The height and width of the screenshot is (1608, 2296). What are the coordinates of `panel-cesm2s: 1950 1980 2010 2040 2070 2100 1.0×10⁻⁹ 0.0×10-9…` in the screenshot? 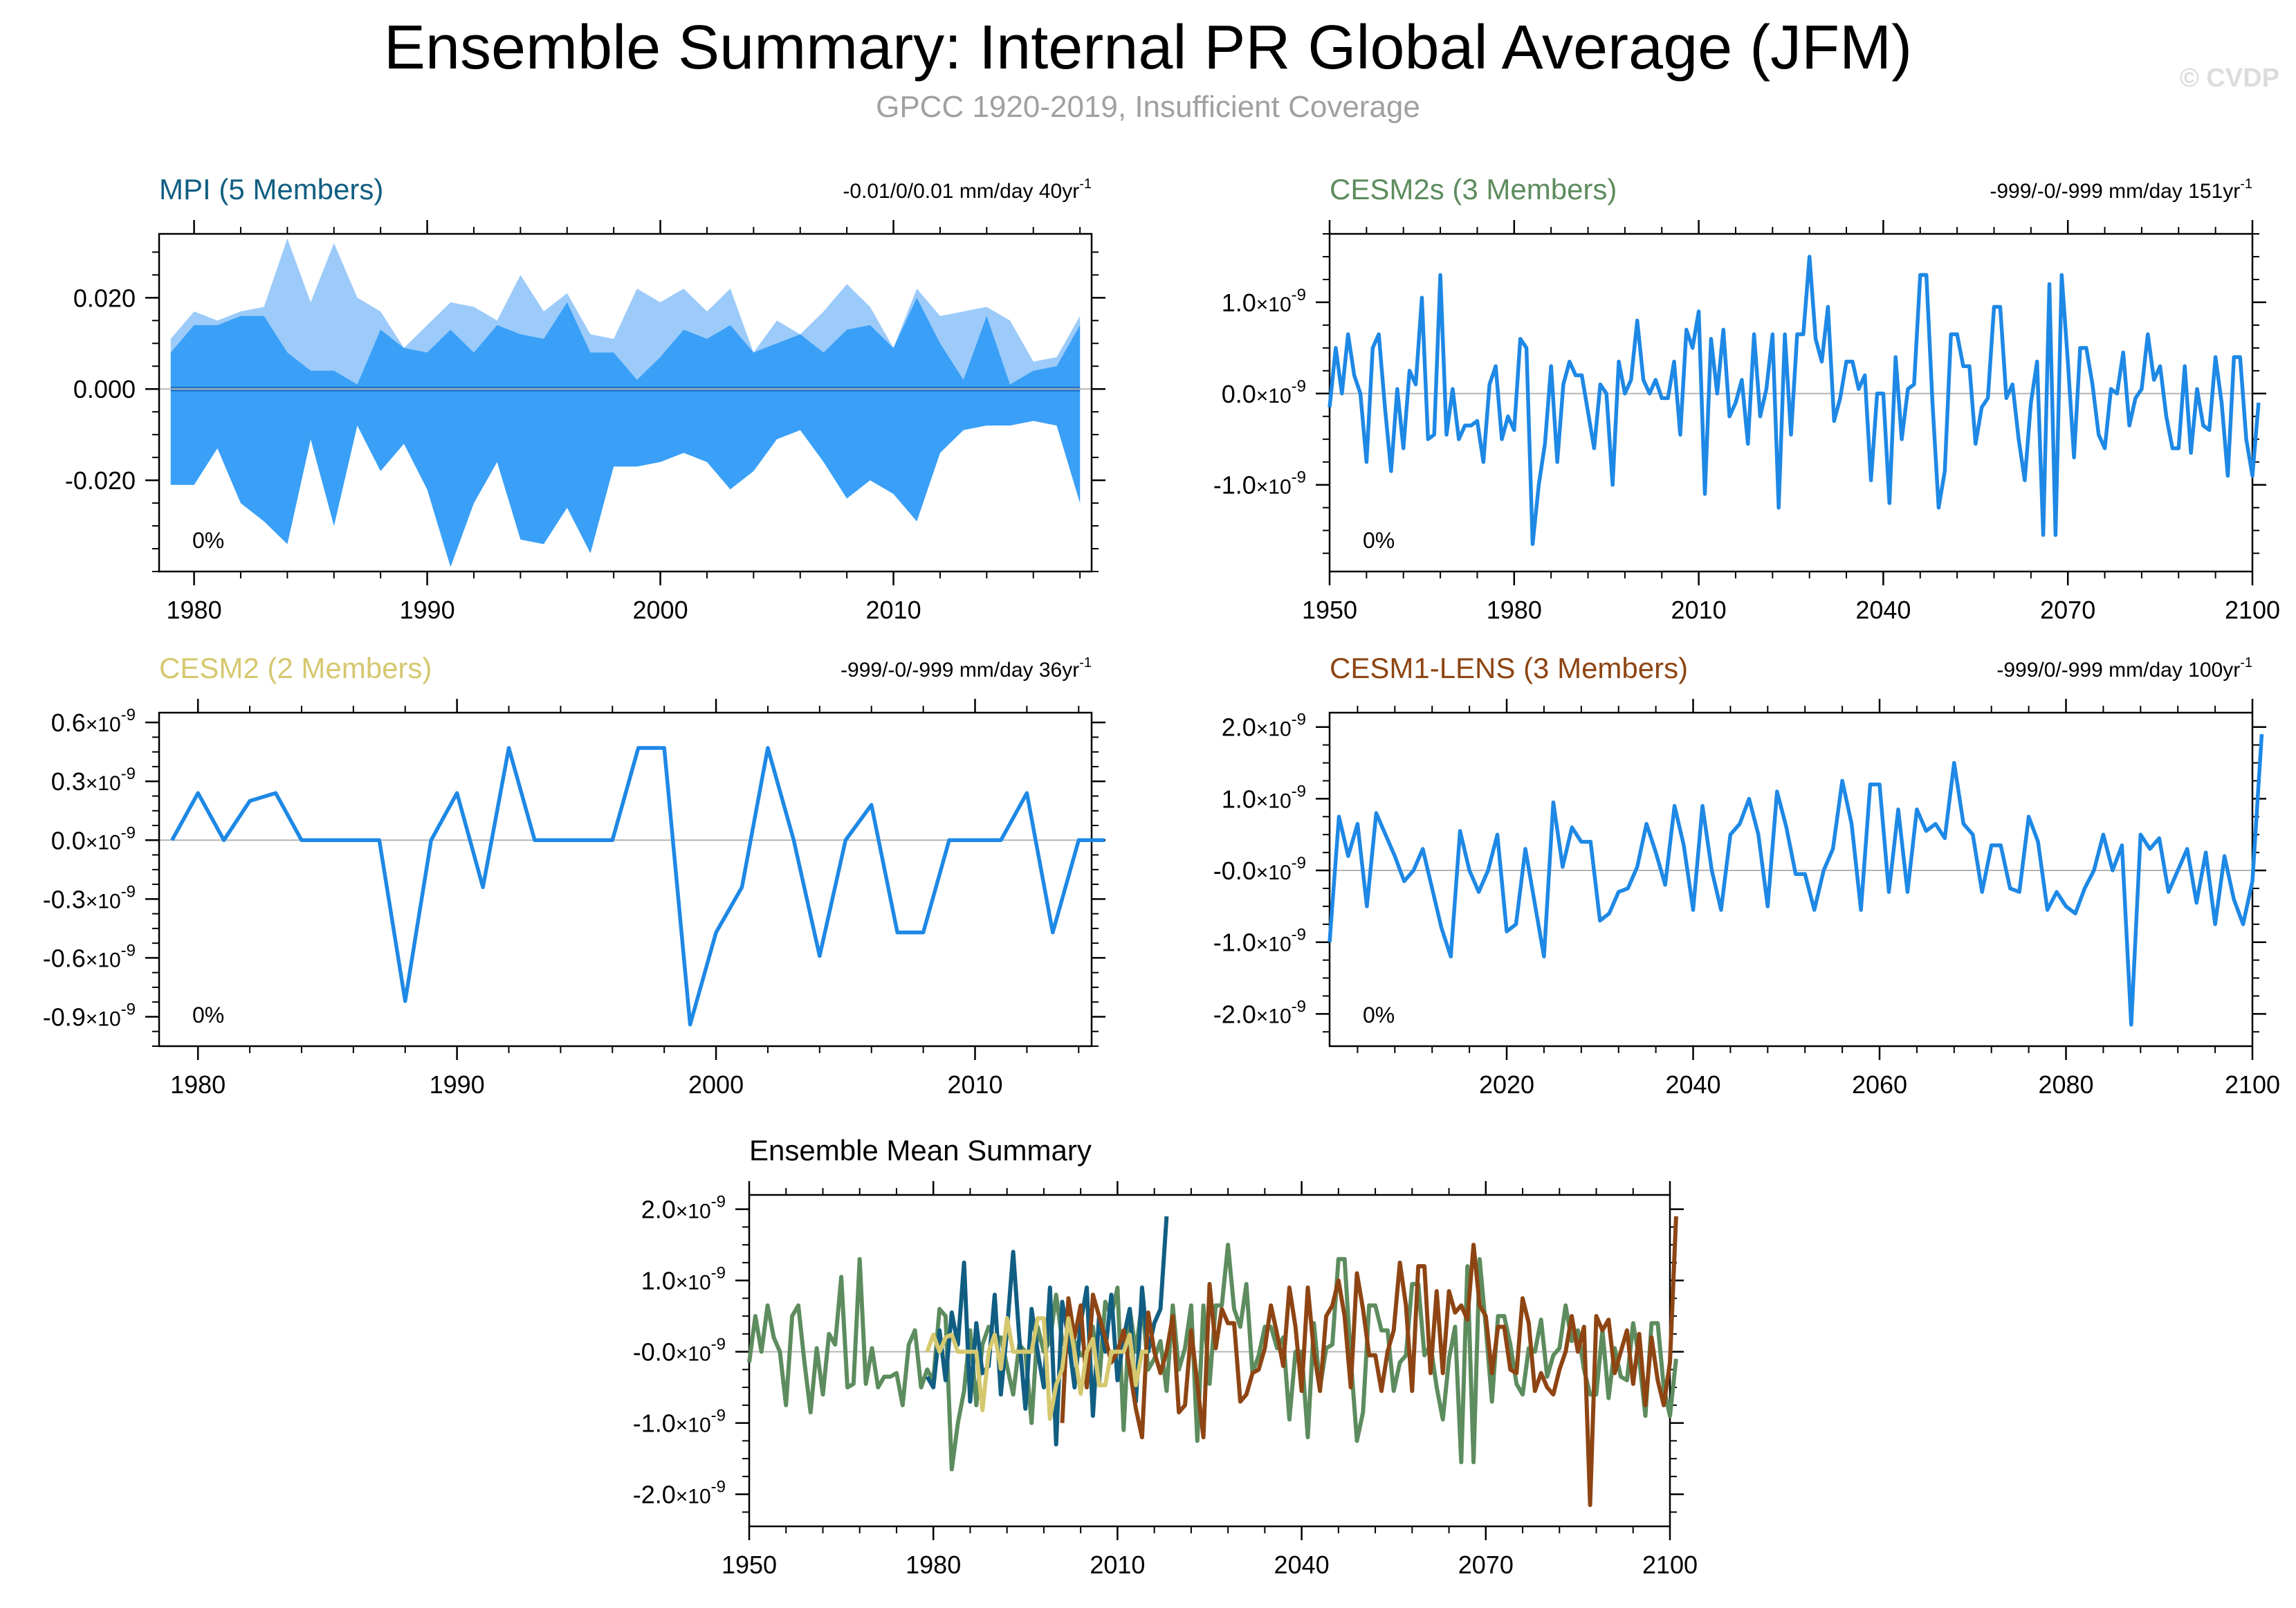 It's located at (1746, 398).